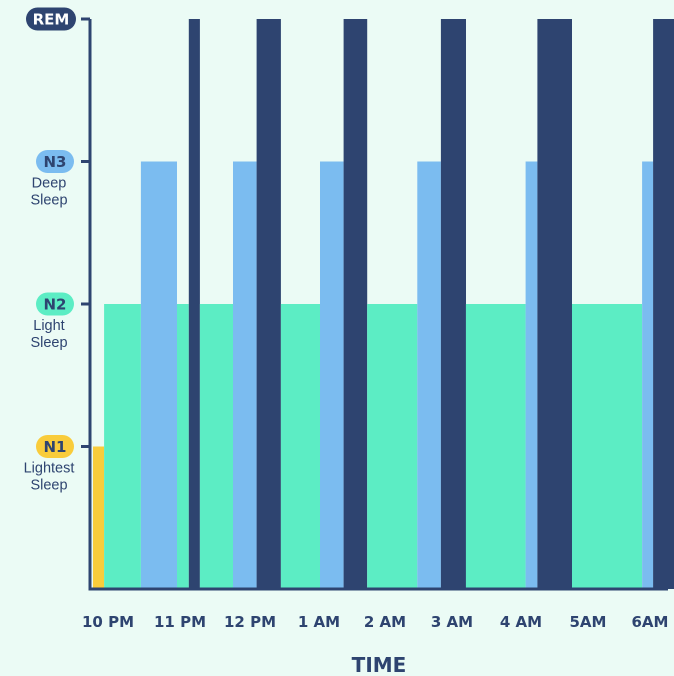 The image size is (674, 676). I want to click on n1-badge-label: N1, so click(55, 447).